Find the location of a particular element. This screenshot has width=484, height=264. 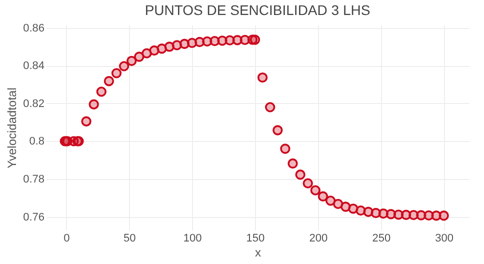

y-tick-label: 0.84 is located at coordinates (33, 66).